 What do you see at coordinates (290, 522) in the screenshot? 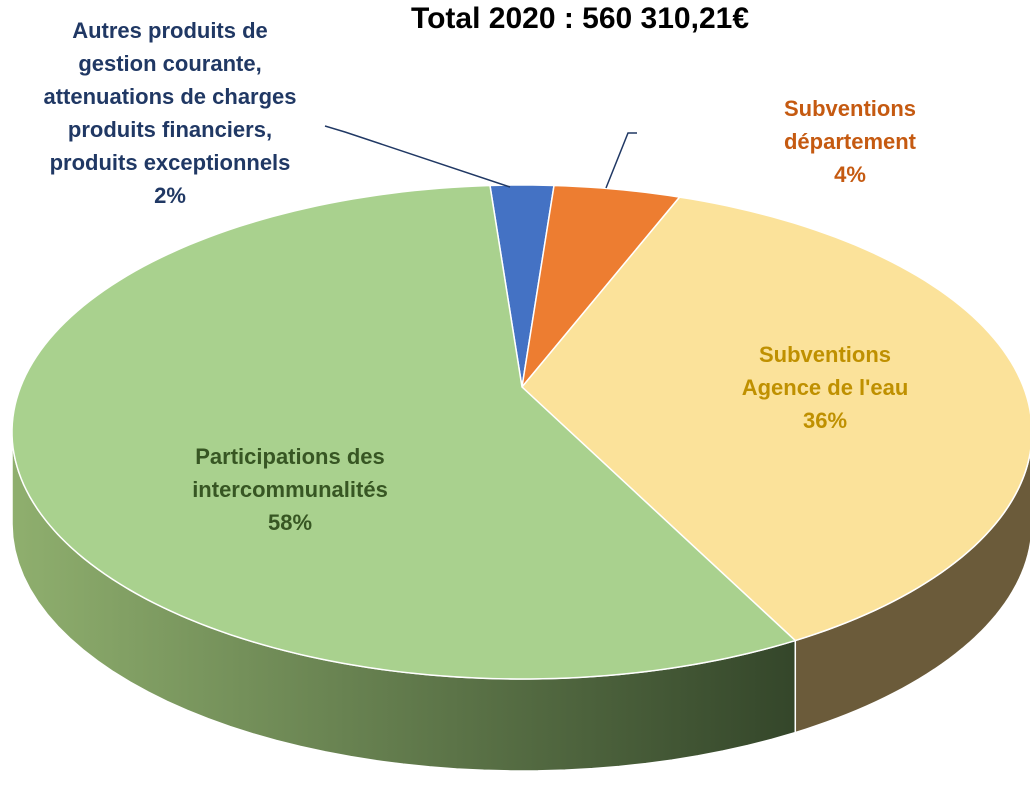
I see `value-label: 58%` at bounding box center [290, 522].